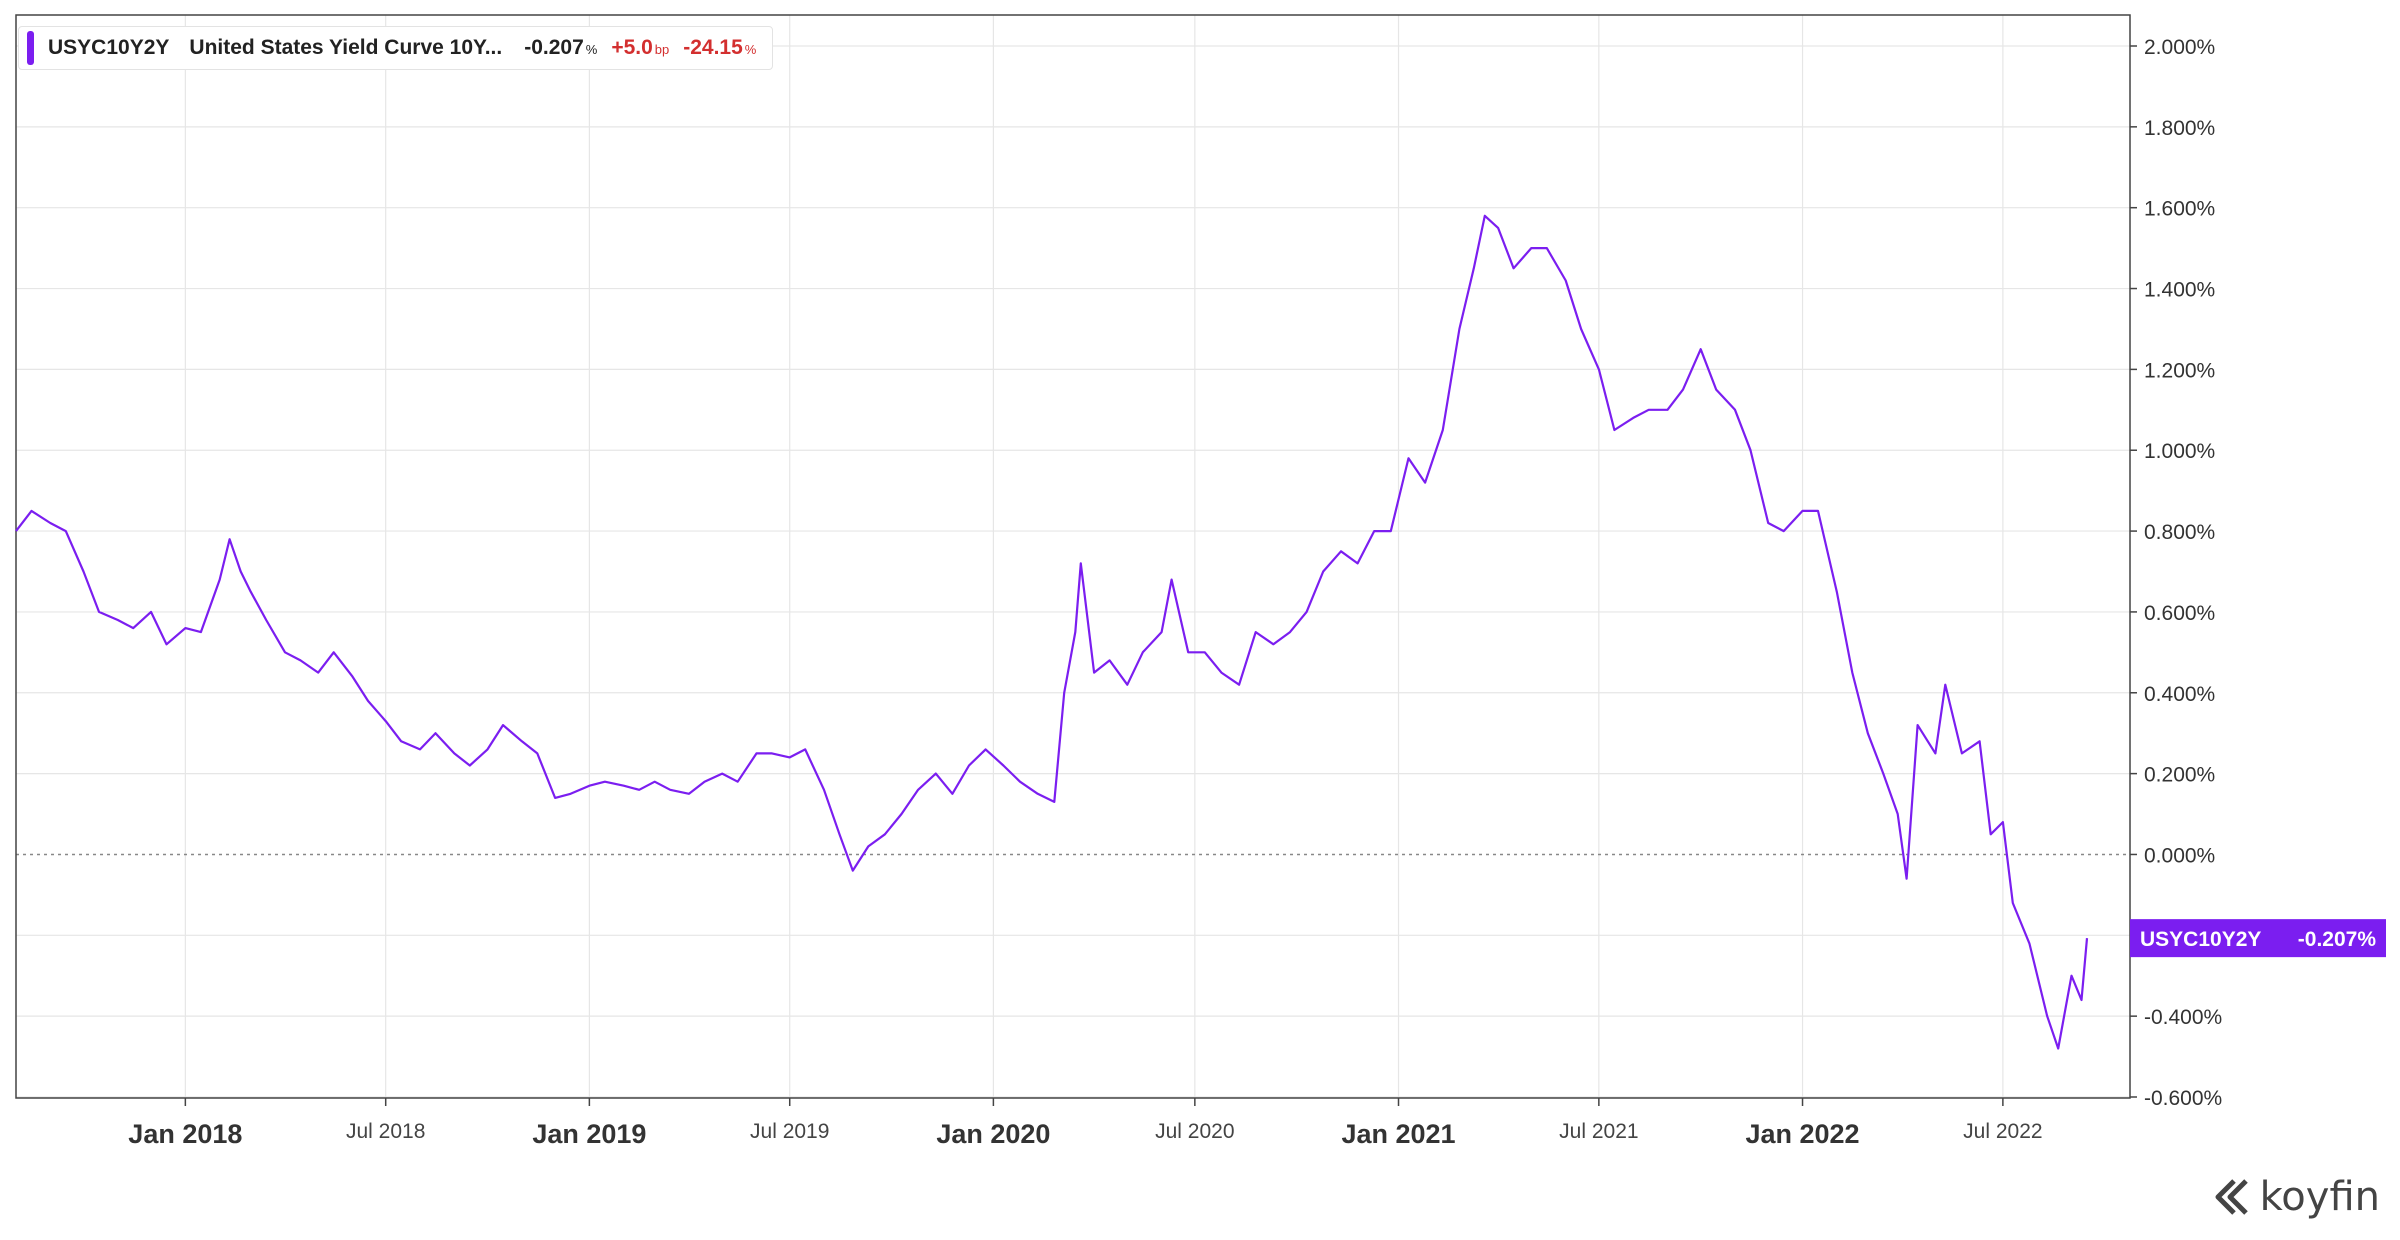 Image resolution: width=2400 pixels, height=1240 pixels. I want to click on y-tick-label: 2.000%, so click(2179, 47).